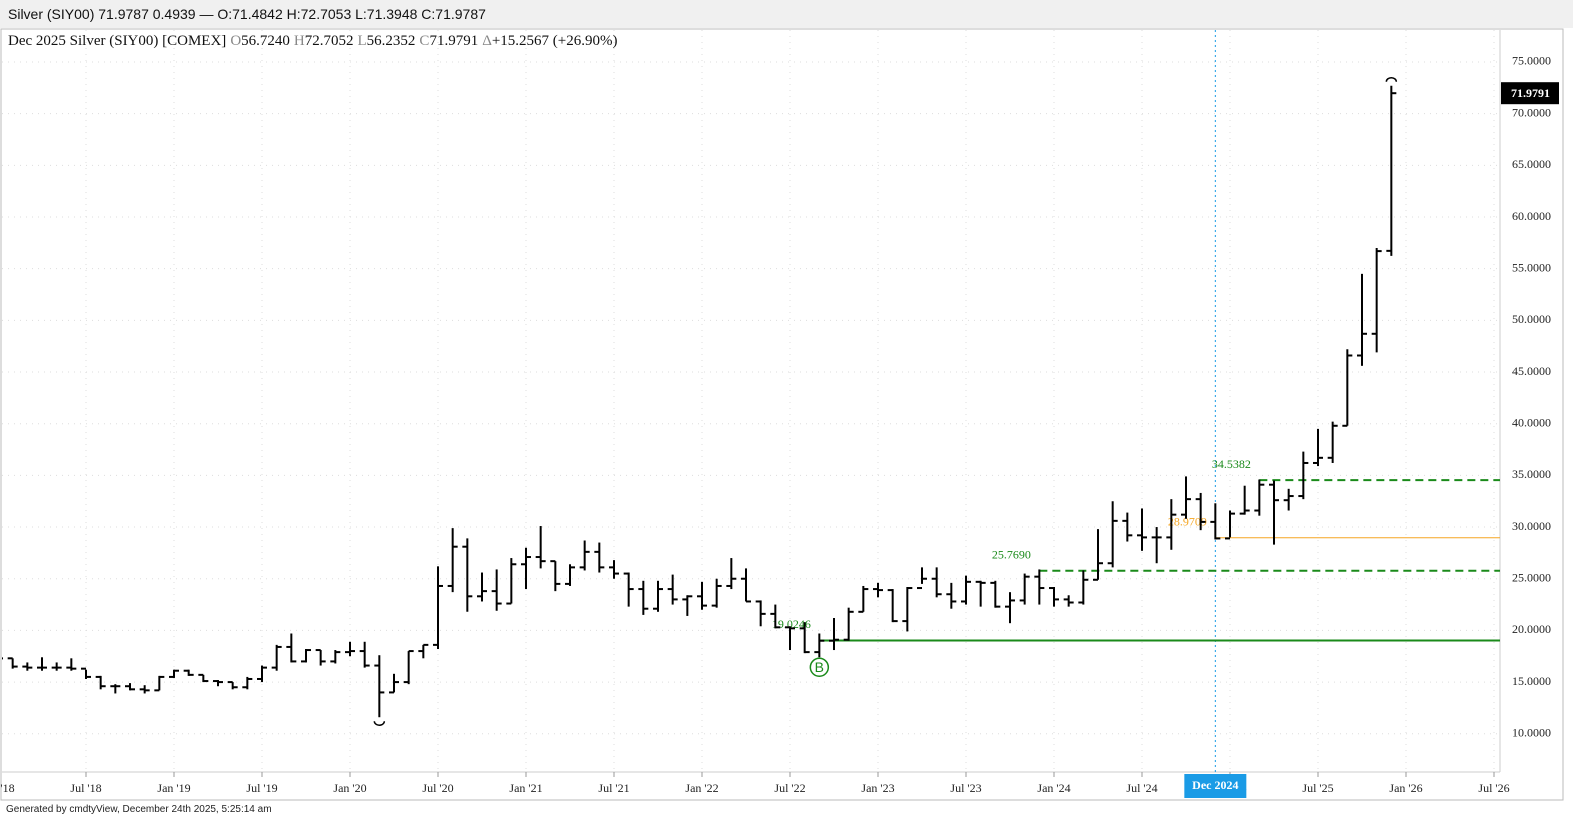 This screenshot has width=1573, height=825. I want to click on legend-item: L, so click(362, 41).